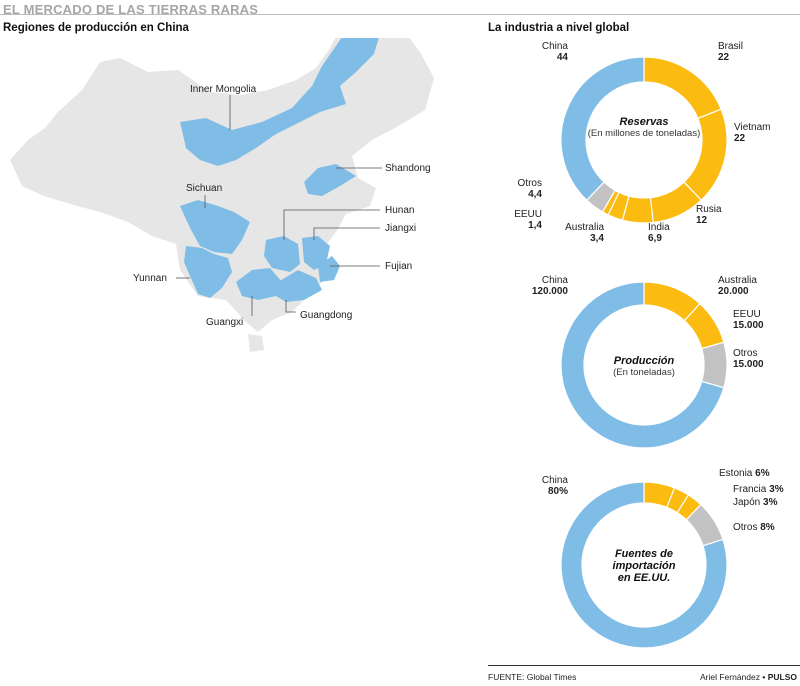  I want to click on region-jiangxi, so click(316, 253).